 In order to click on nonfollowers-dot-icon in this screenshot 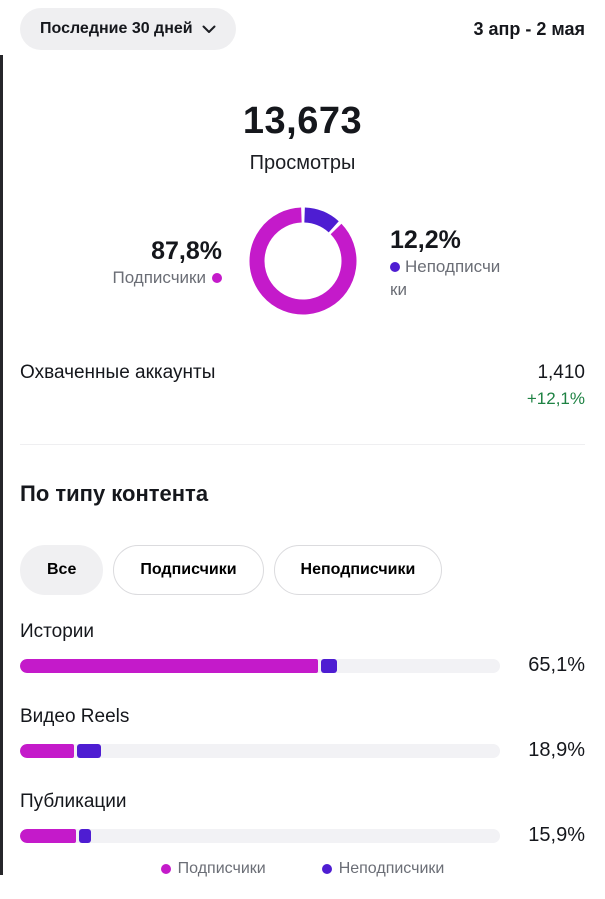, I will do `click(395, 266)`.